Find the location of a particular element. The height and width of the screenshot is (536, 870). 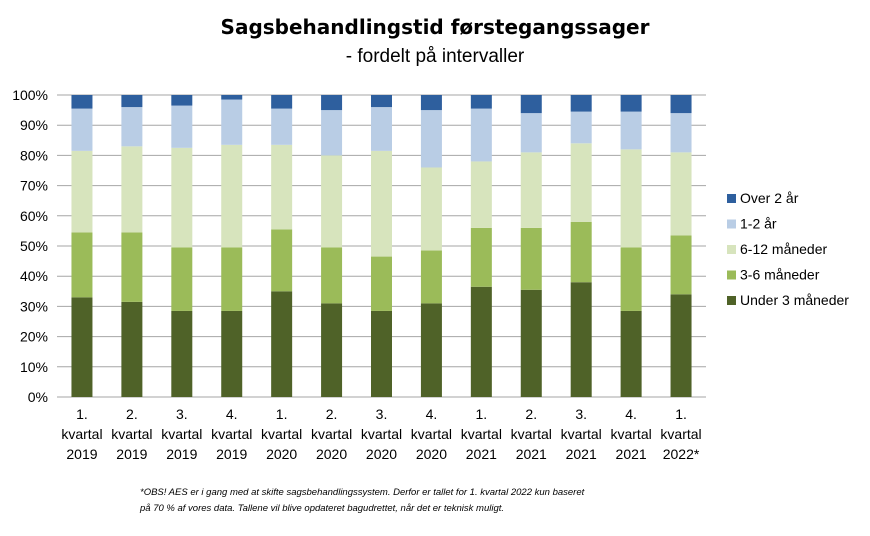

y-tick-label: 90% is located at coordinates (34, 125).